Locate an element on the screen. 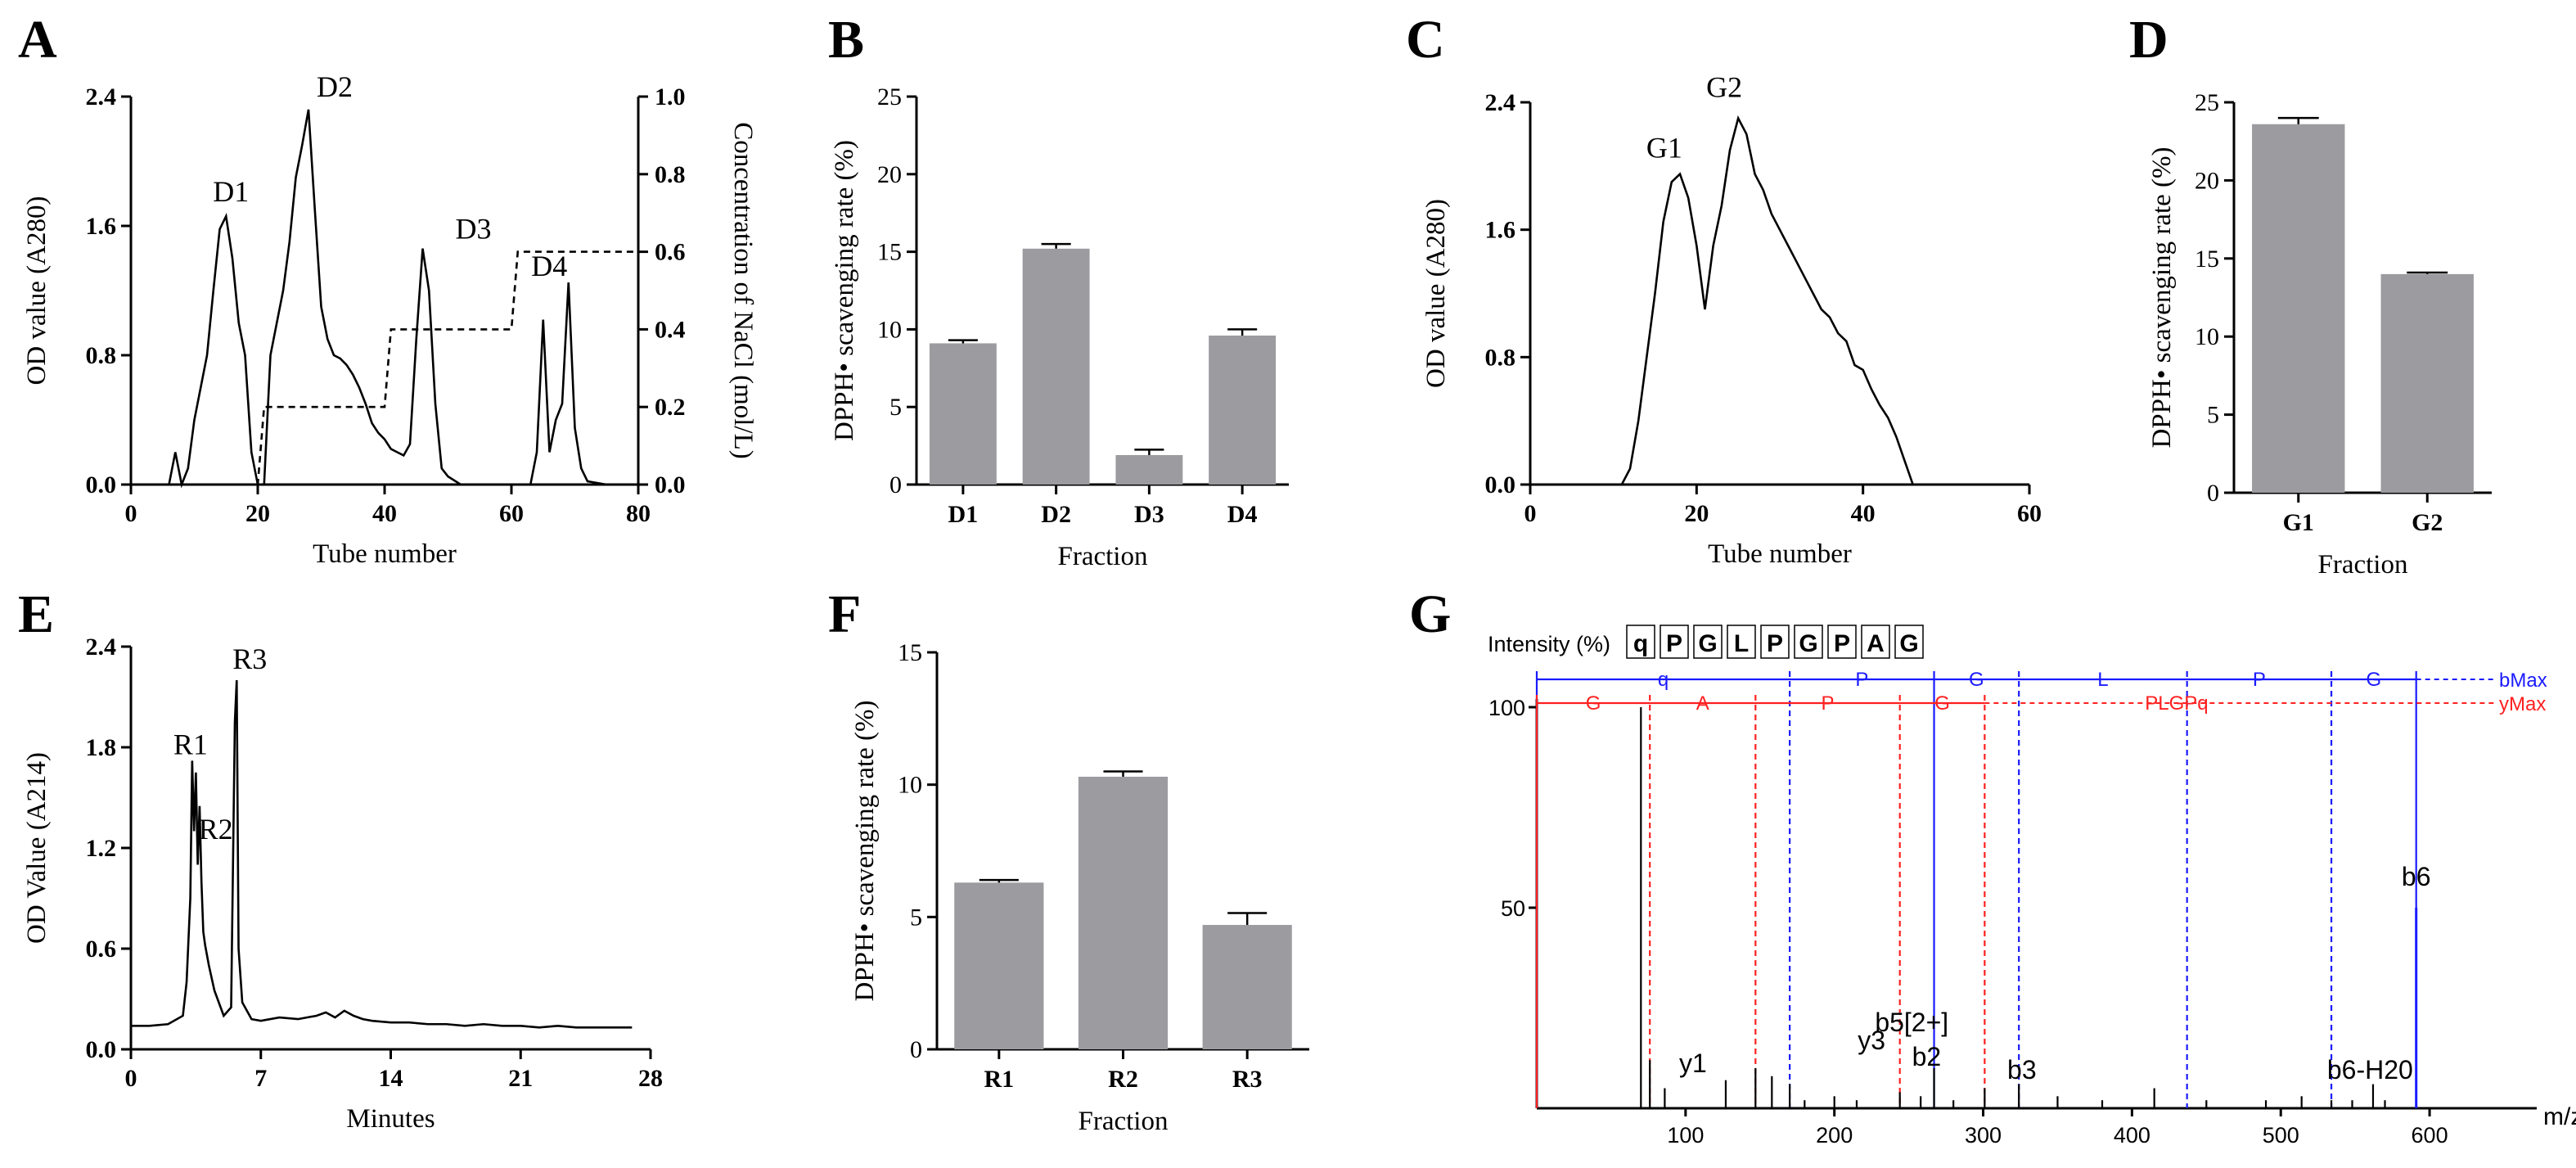 The image size is (2576, 1168). x-tick-label: 21 is located at coordinates (520, 1078).